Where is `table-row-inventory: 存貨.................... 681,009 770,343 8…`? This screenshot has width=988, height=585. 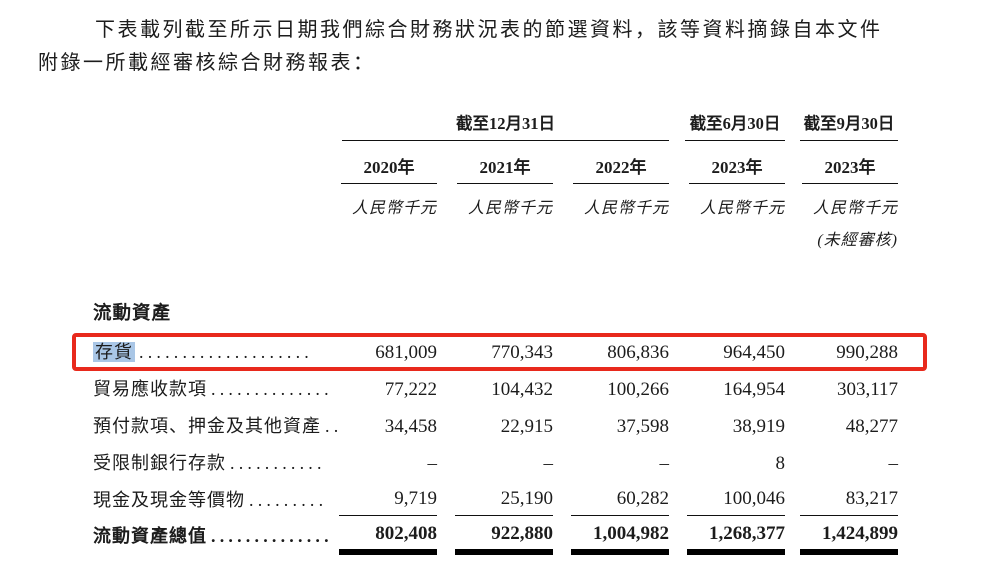 table-row-inventory: 存貨.................... 681,009 770,343 8… is located at coordinates (499, 352).